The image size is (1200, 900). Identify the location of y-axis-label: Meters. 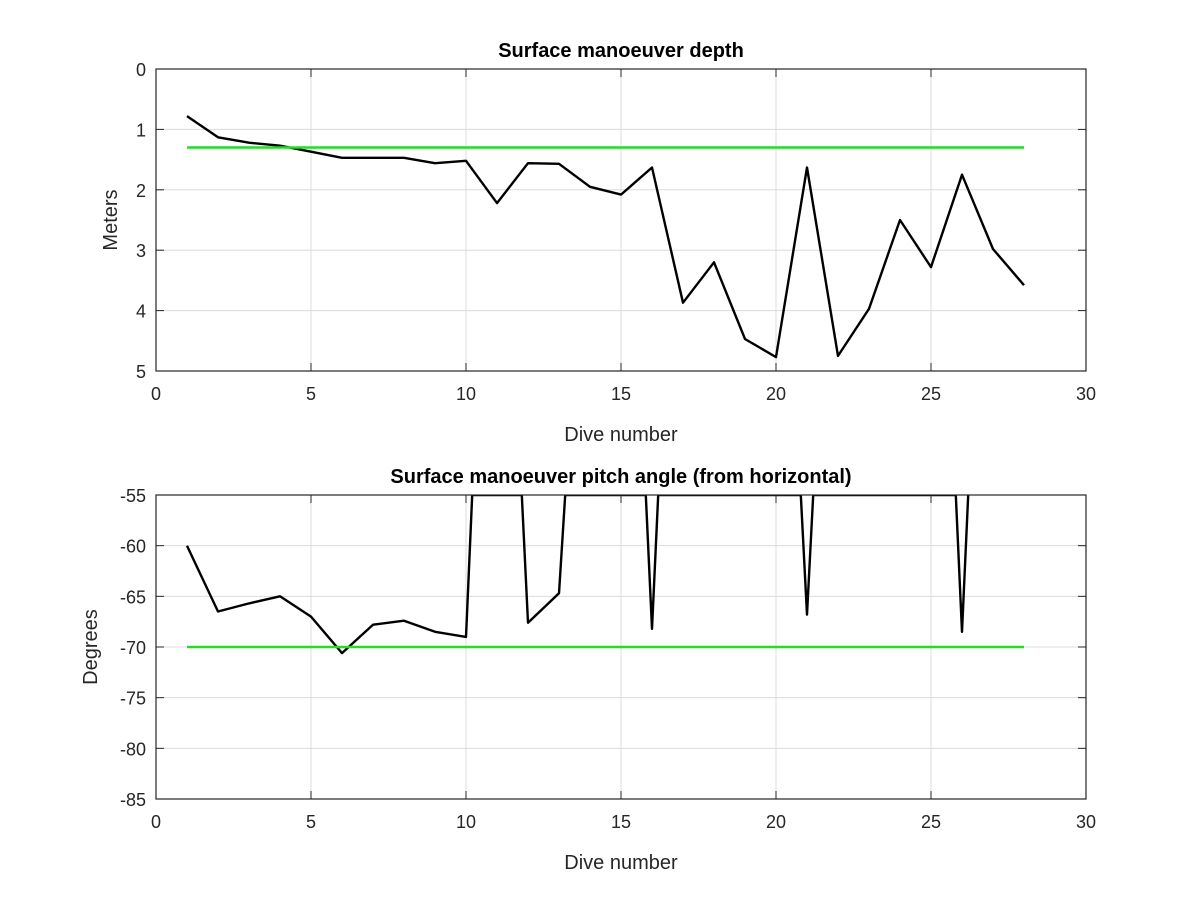
(111, 219).